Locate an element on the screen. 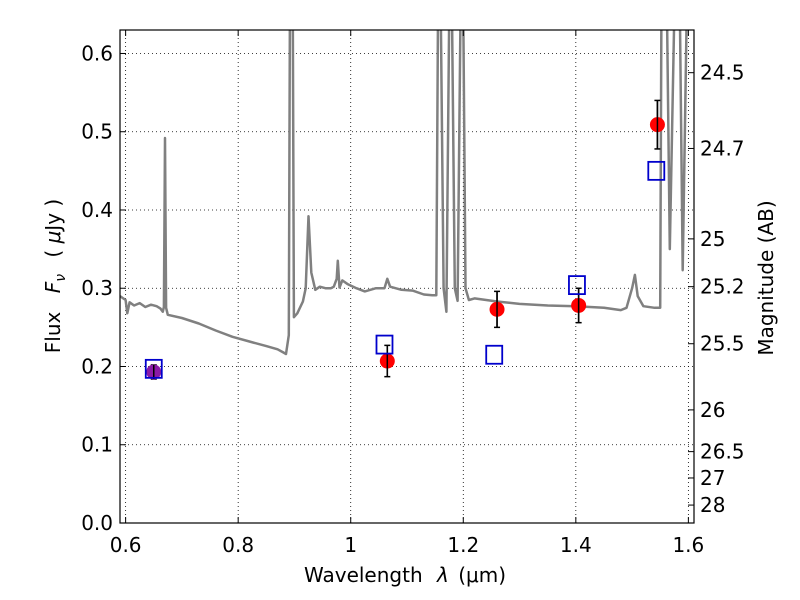 The height and width of the screenshot is (600, 800). y2-tick-label: 24.5 is located at coordinates (722, 73).